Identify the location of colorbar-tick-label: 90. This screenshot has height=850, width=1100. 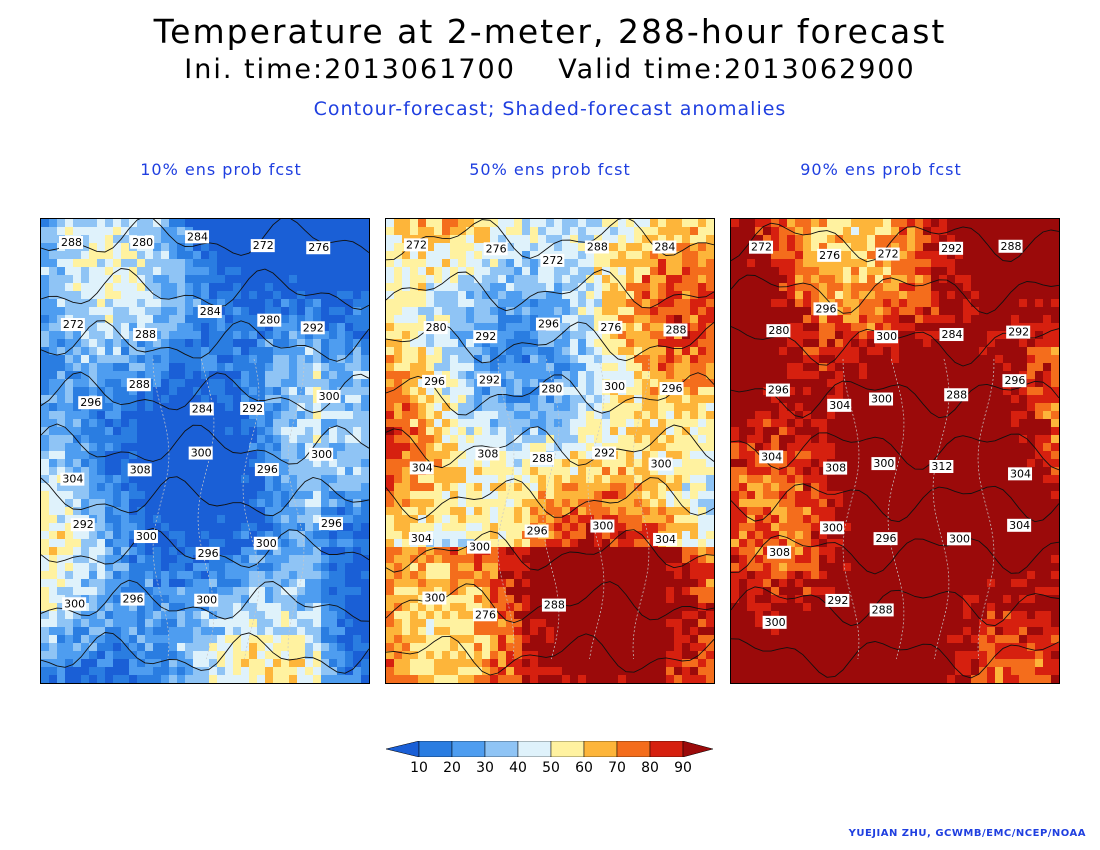
(683, 768).